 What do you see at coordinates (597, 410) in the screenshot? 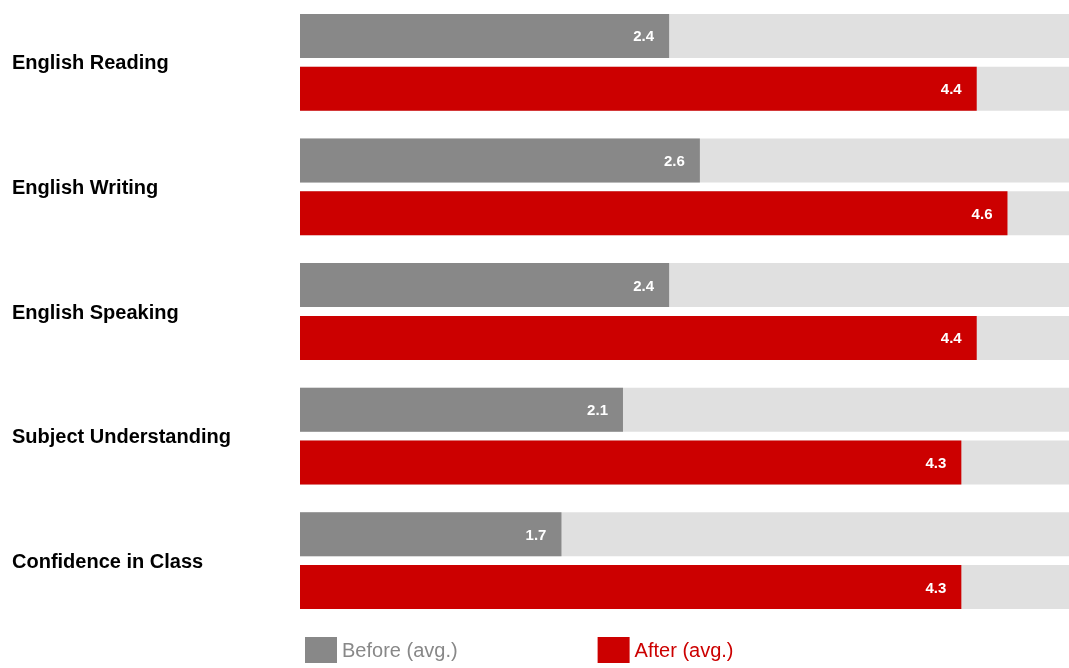
I see `data-label: 2.1` at bounding box center [597, 410].